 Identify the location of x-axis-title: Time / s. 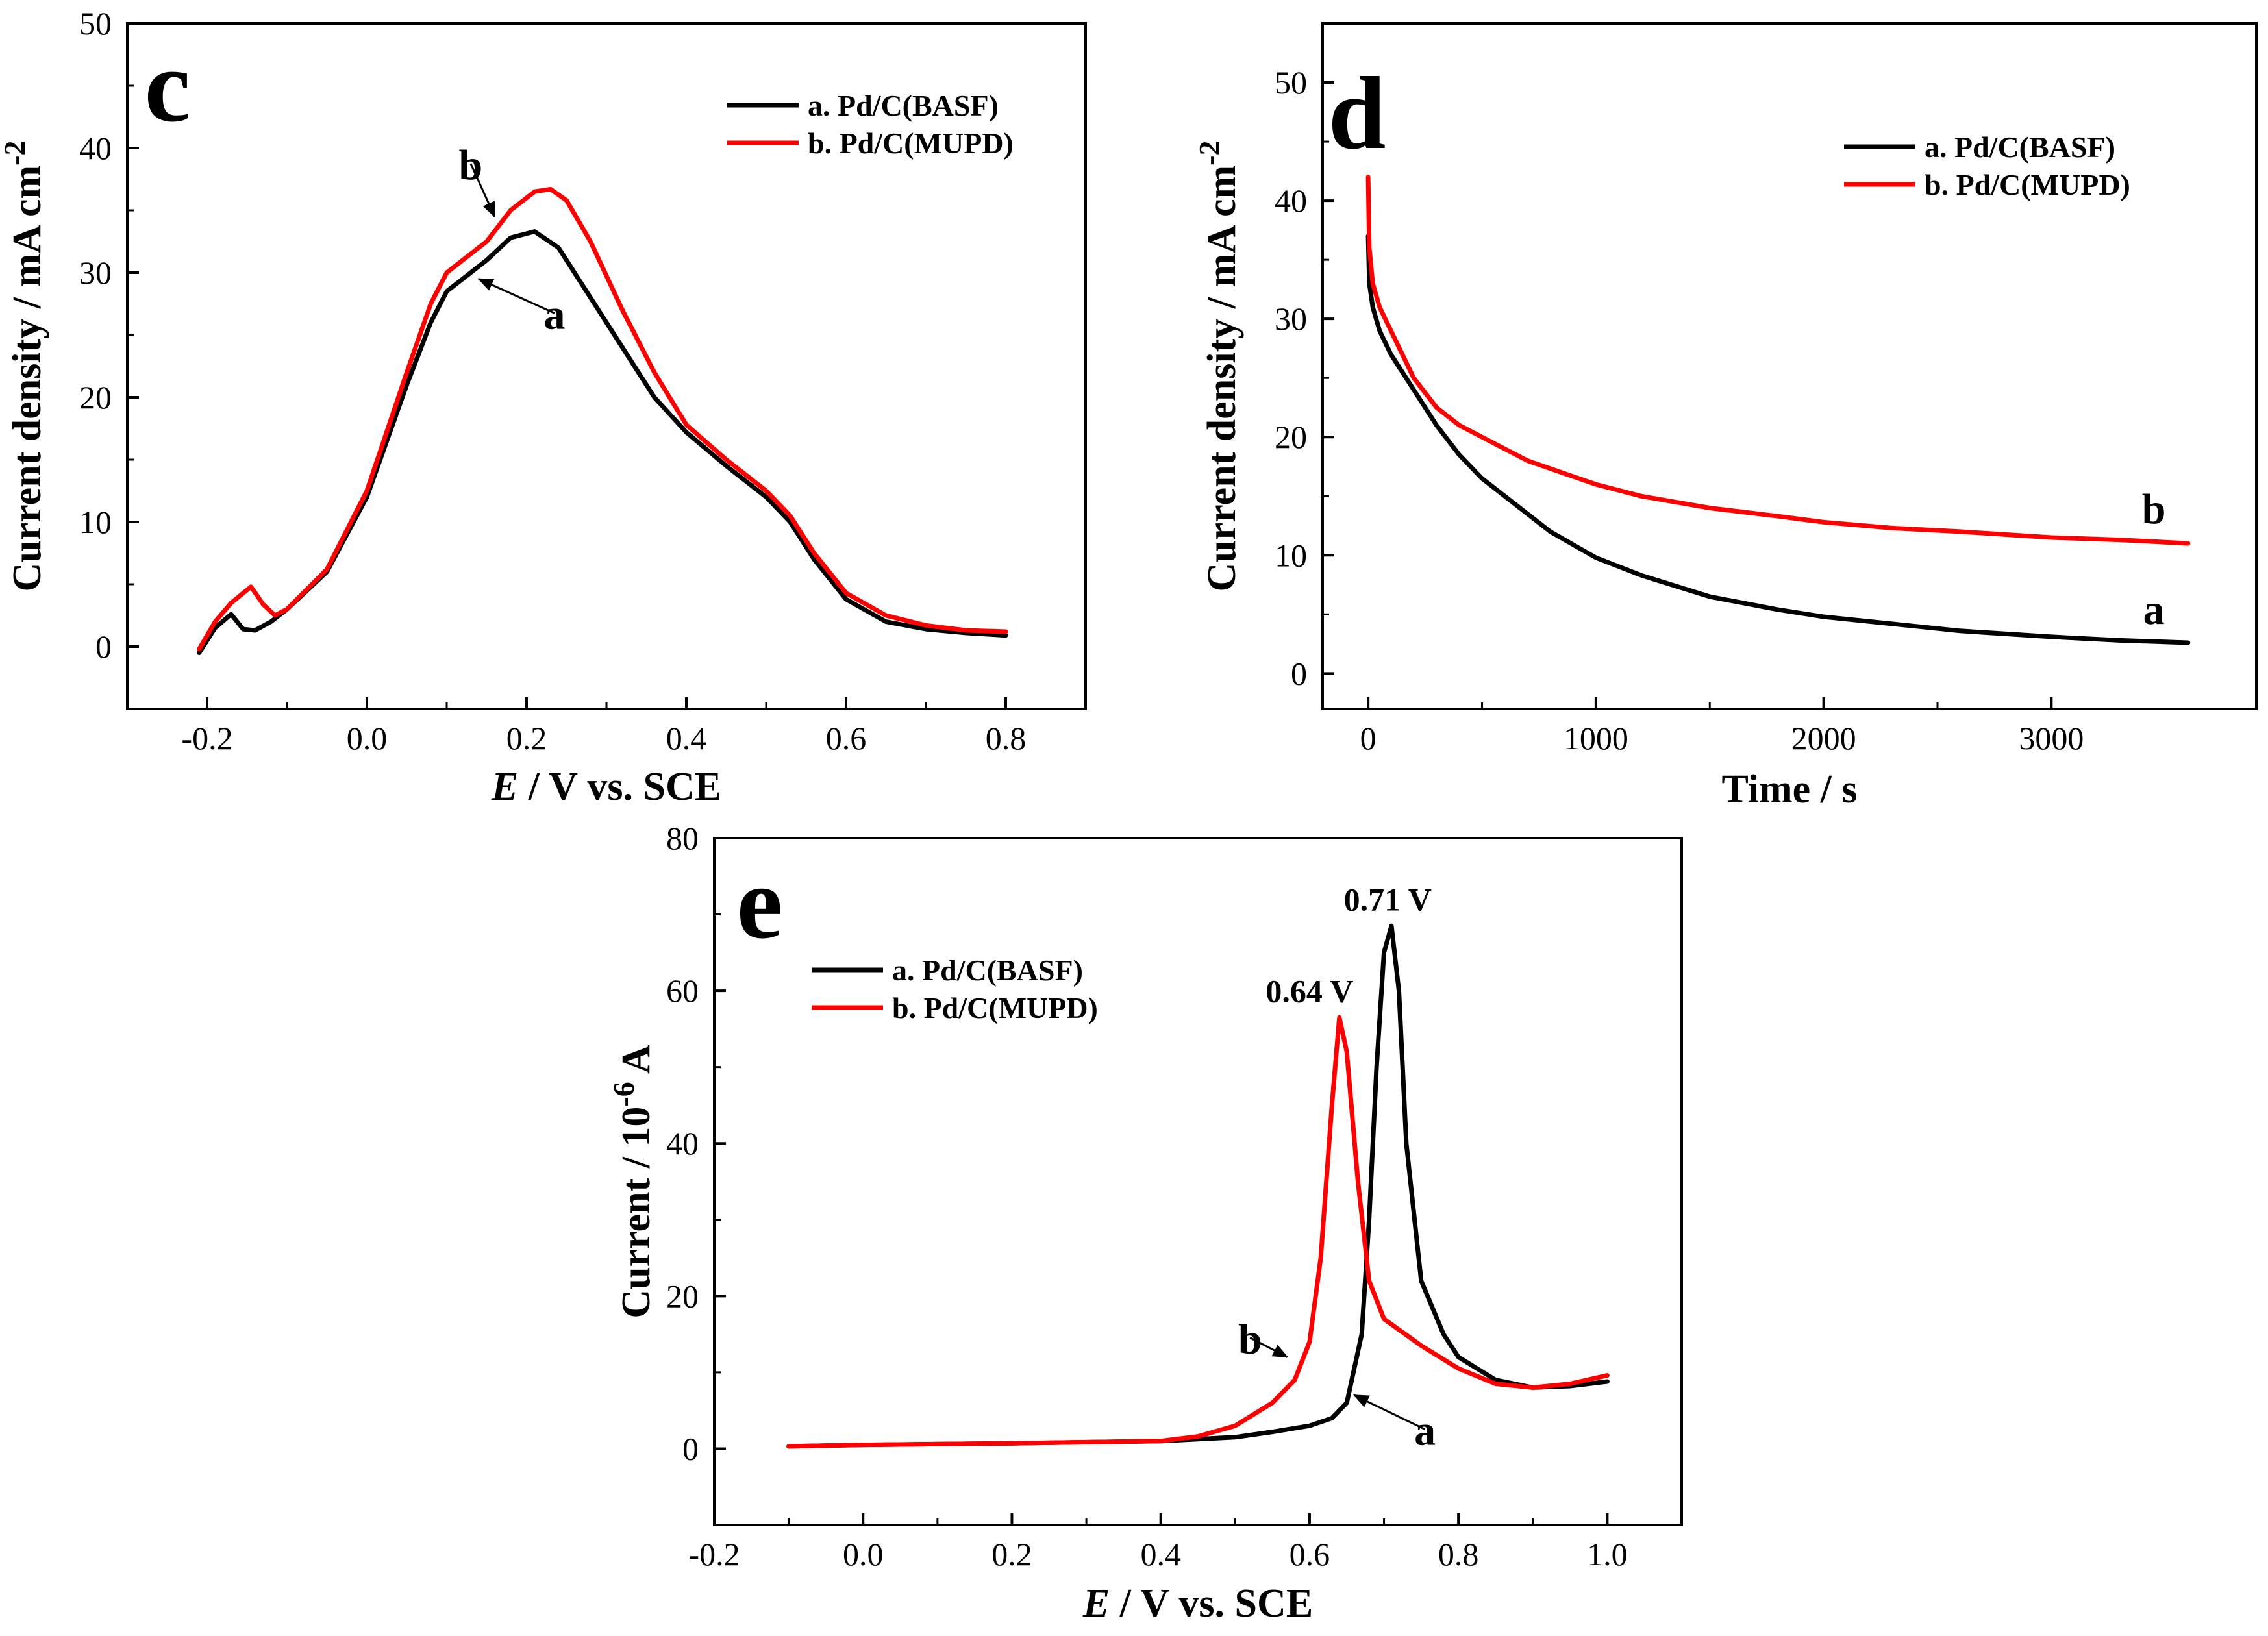
(1790, 790).